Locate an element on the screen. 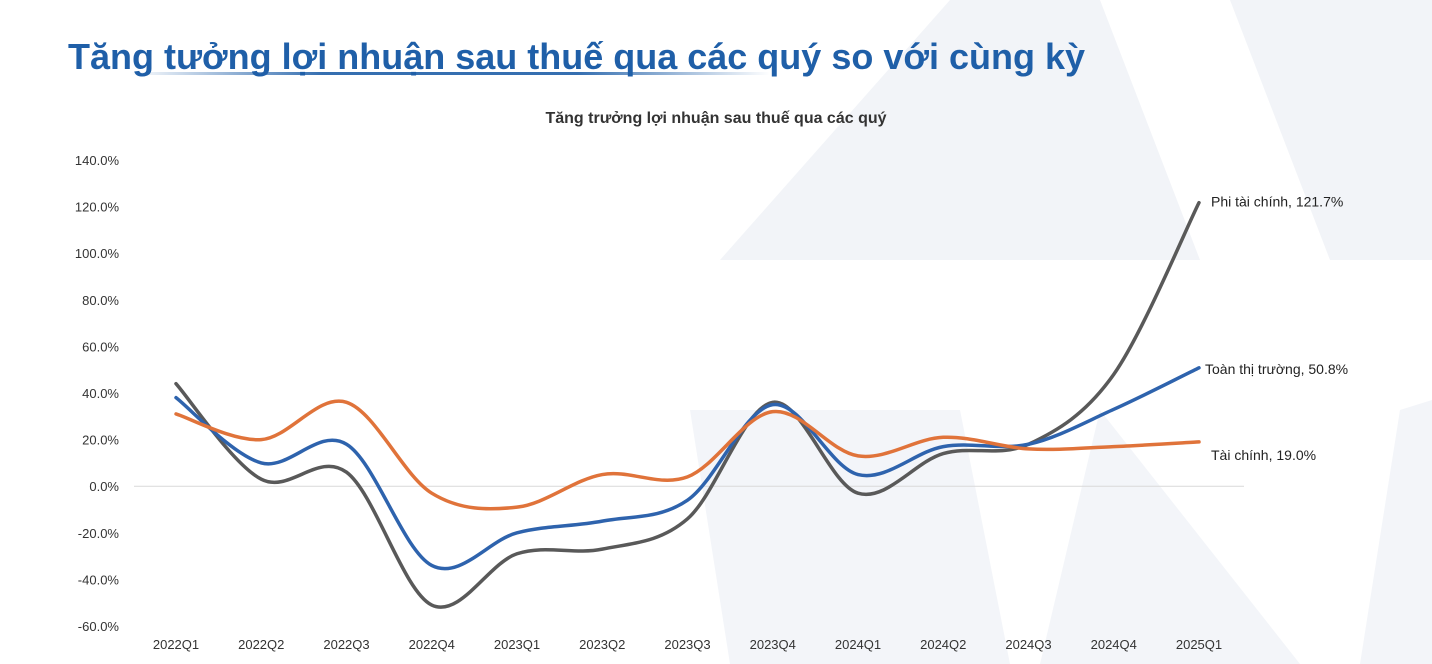  series-line is located at coordinates (687, 455).